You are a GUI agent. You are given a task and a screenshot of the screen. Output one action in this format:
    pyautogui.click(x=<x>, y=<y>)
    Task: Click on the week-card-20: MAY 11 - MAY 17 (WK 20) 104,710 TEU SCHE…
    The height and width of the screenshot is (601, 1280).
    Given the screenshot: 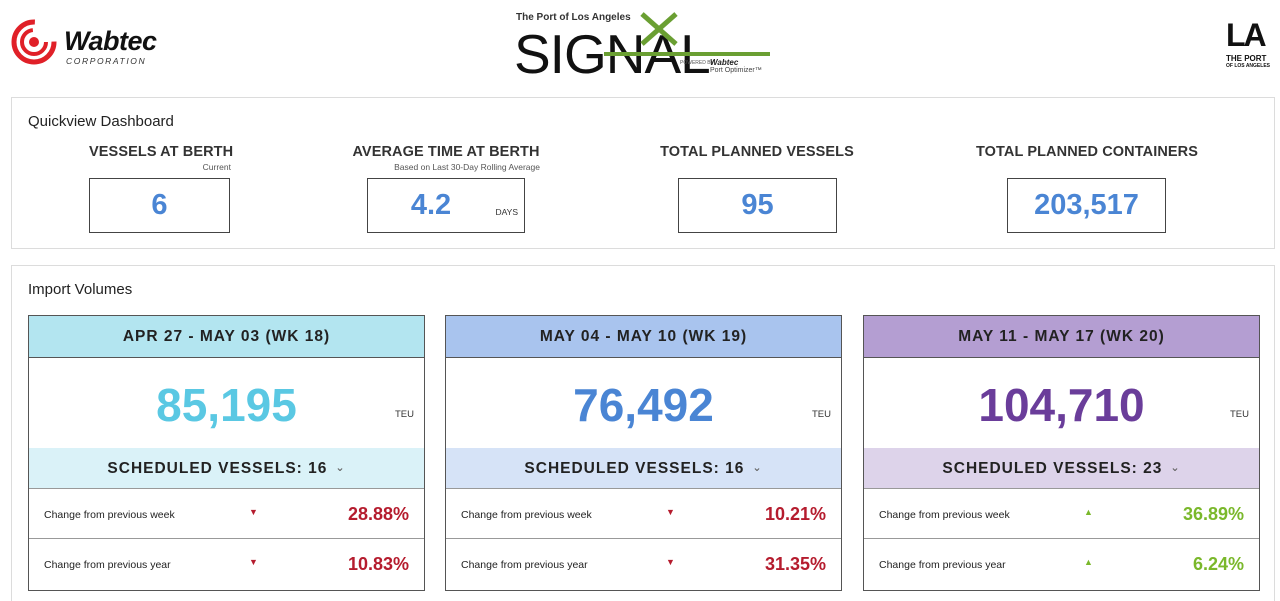 What is the action you would take?
    pyautogui.click(x=1061, y=453)
    